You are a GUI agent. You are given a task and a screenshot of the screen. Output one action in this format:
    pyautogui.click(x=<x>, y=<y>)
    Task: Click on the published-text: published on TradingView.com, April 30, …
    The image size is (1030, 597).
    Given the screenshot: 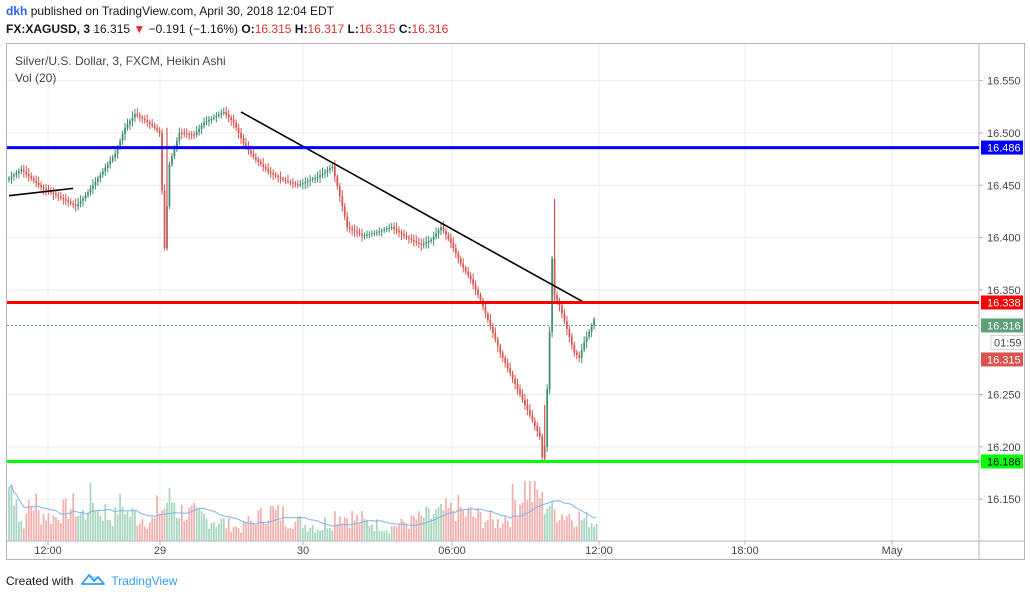 What is the action you would take?
    pyautogui.click(x=182, y=11)
    